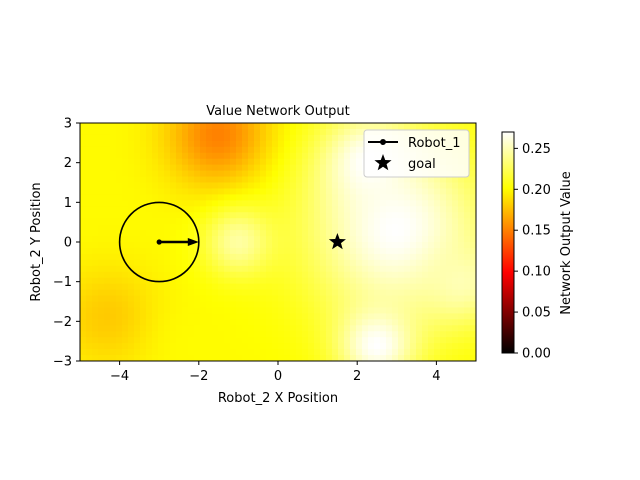 The width and height of the screenshot is (640, 480). I want to click on colorbar-ticks: 0.000.050.100.150.200.25, so click(532, 252).